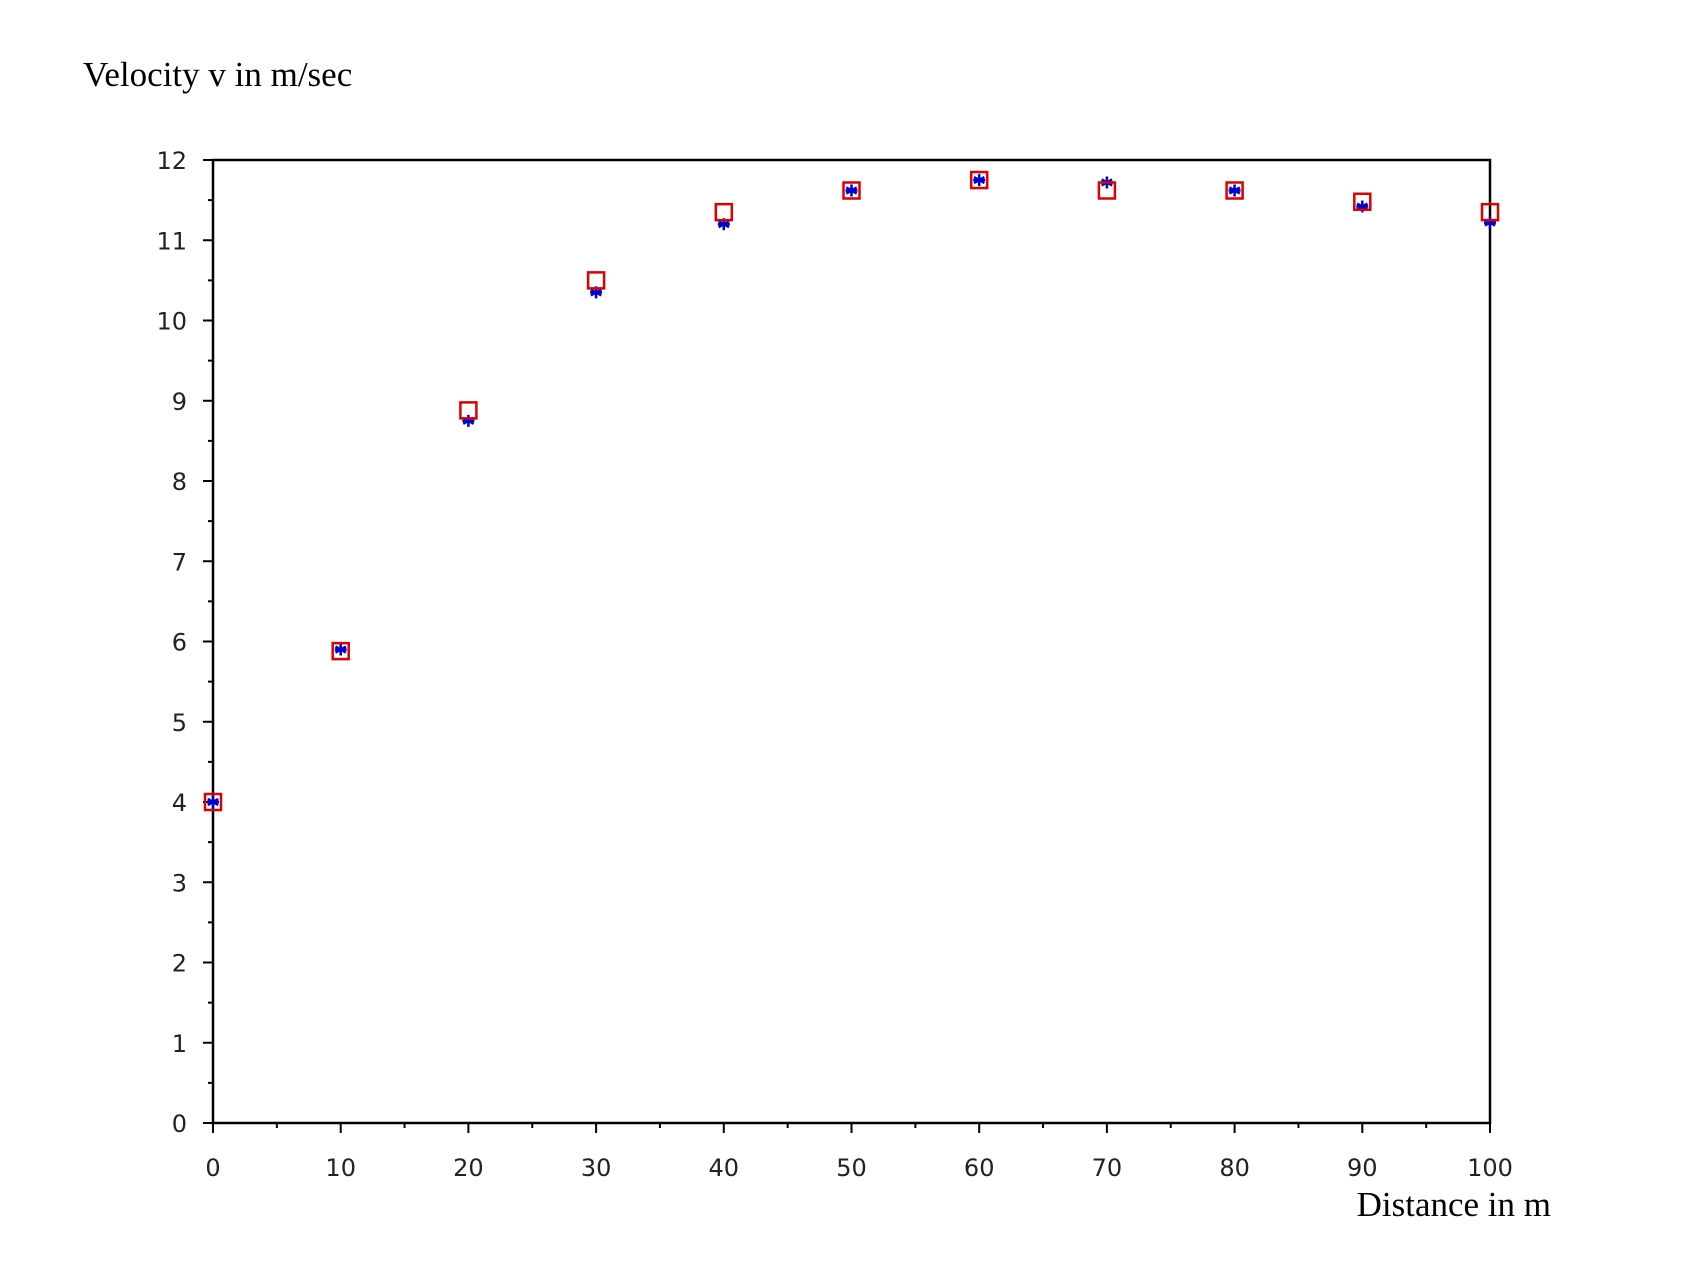  What do you see at coordinates (179, 562) in the screenshot?
I see `y-tick-label: 7` at bounding box center [179, 562].